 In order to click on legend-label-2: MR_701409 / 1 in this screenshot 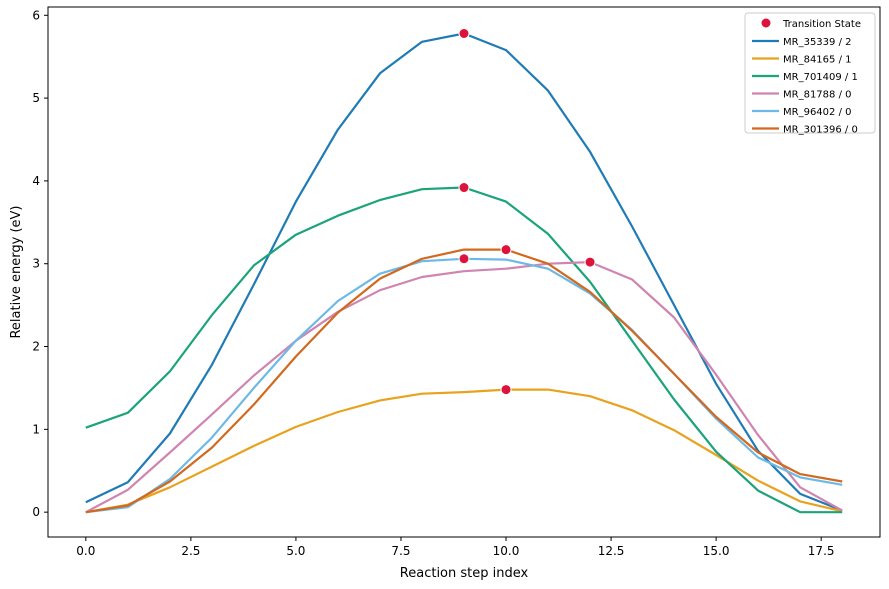, I will do `click(820, 77)`.